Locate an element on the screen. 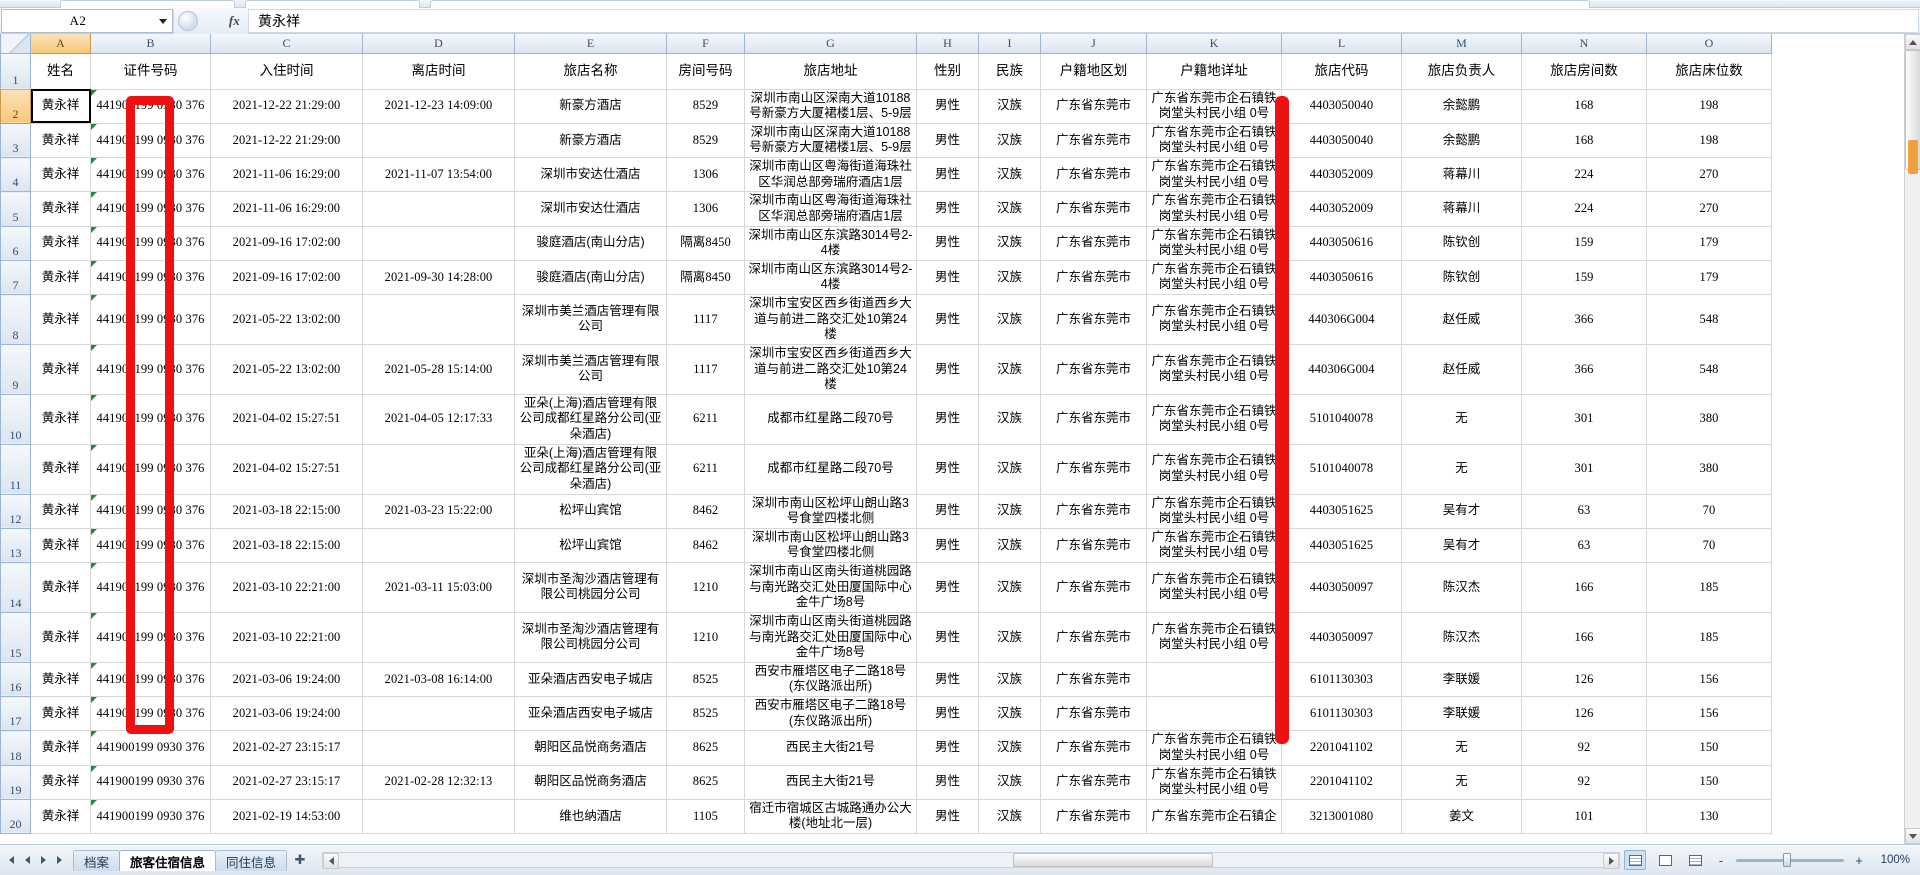 Image resolution: width=1920 pixels, height=875 pixels. cell-D7: 2021-09-30 14:28:00 is located at coordinates (438, 277).